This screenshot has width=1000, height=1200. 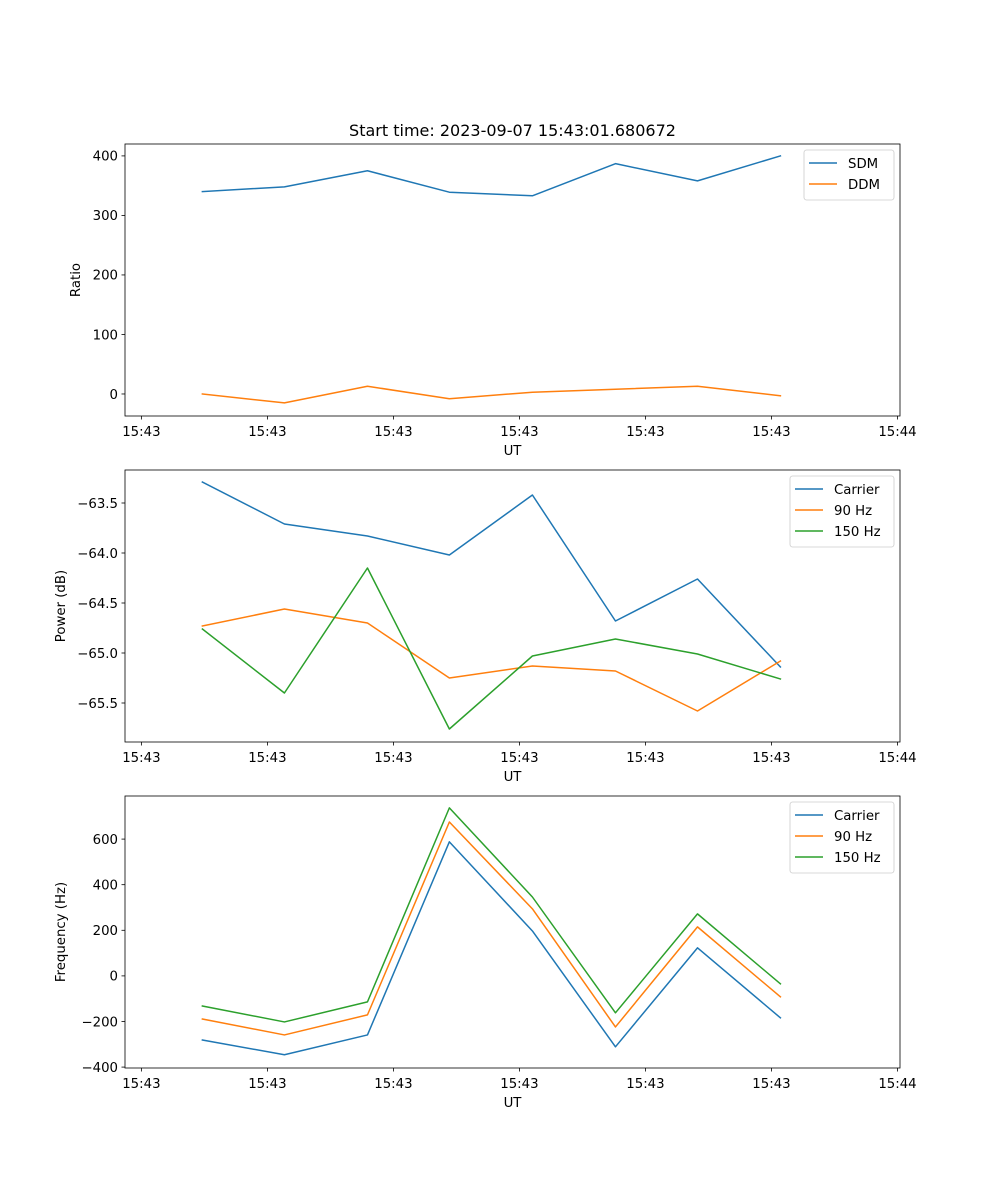 I want to click on y-tick-label: 600, so click(x=105, y=840).